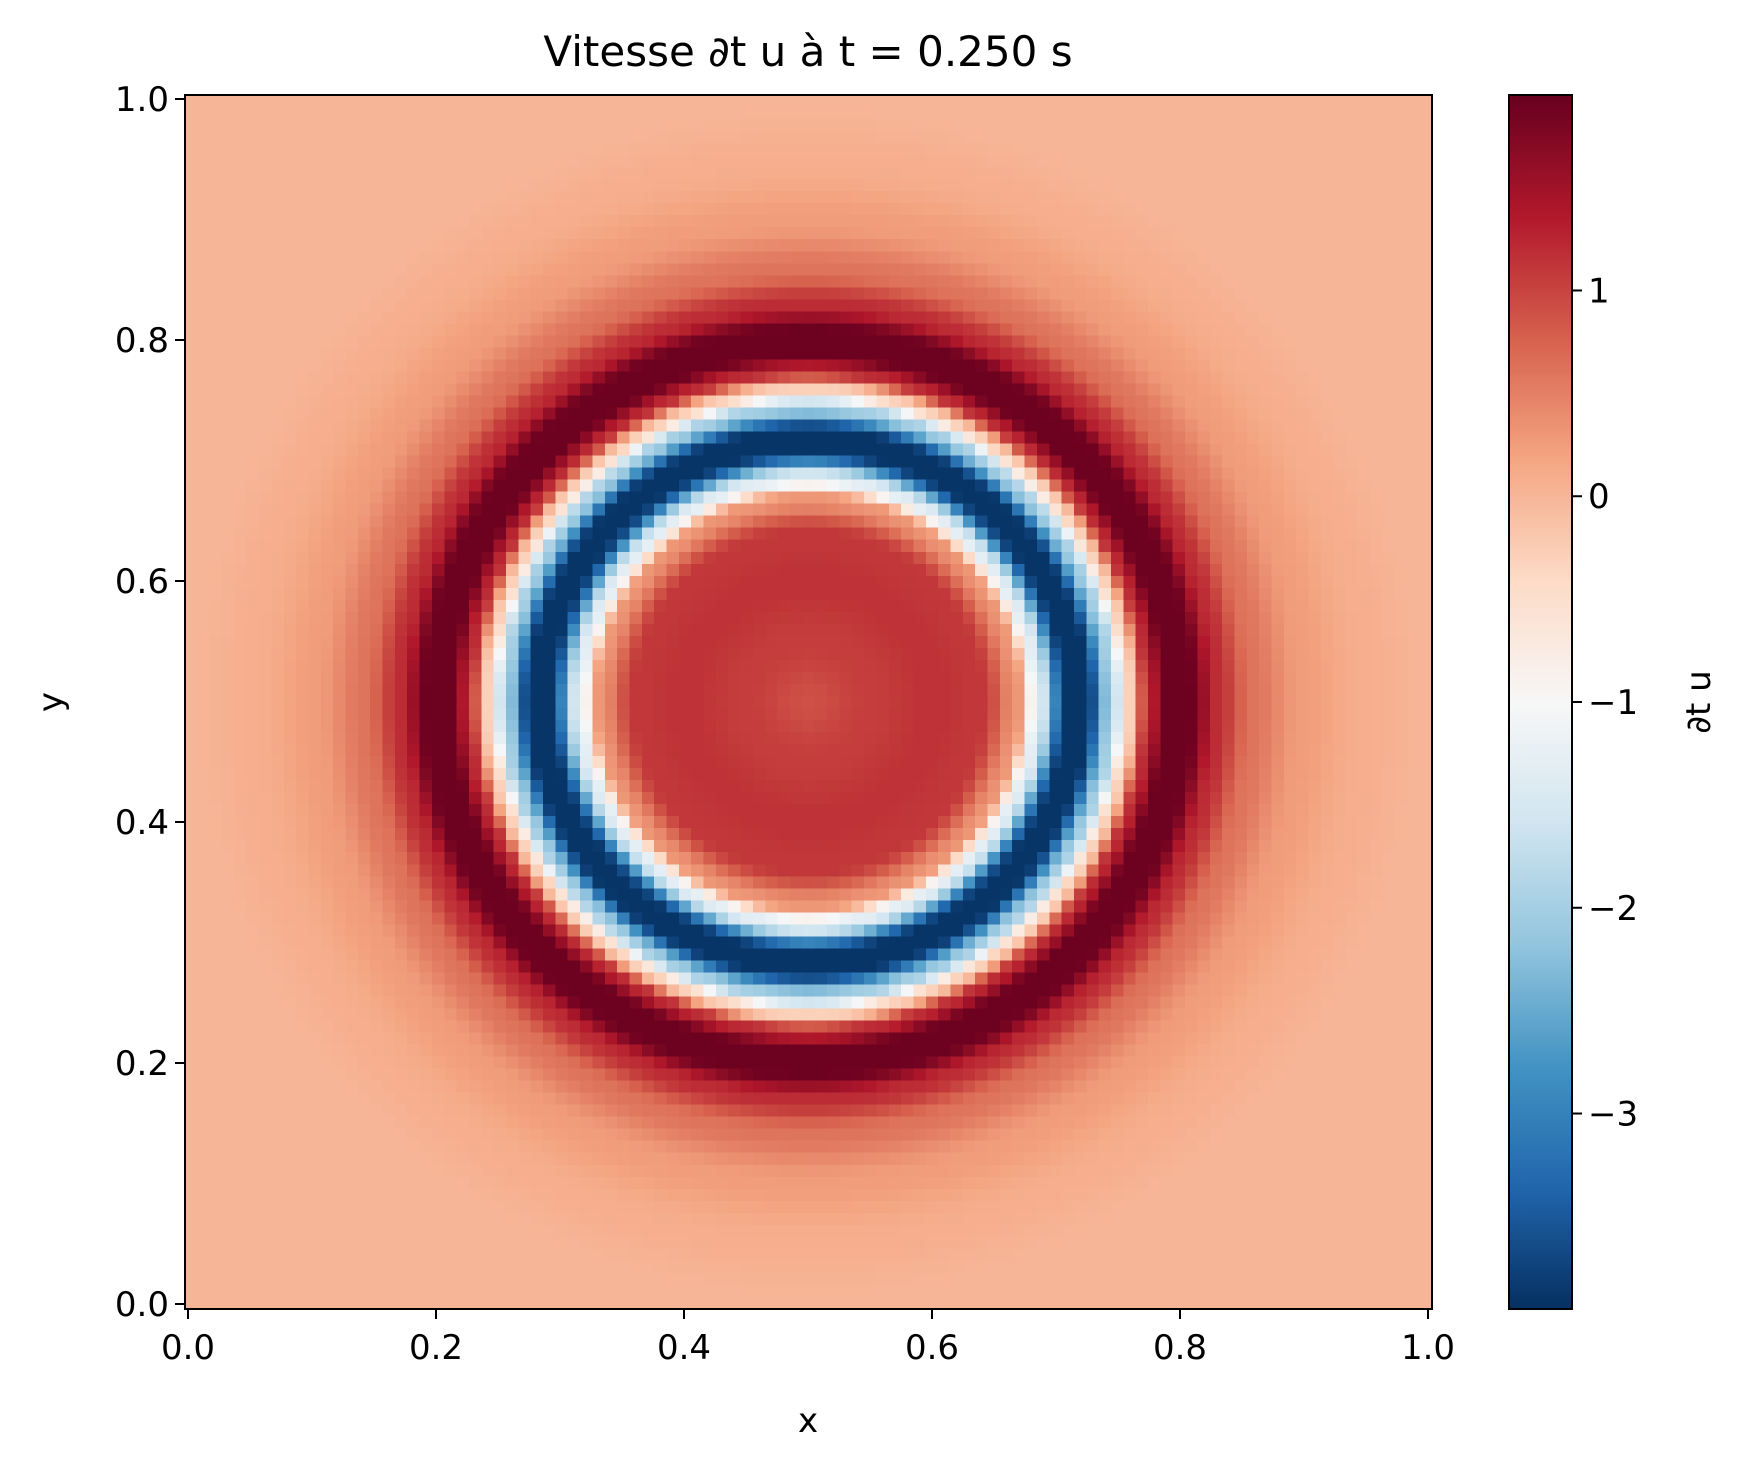  I want to click on colorbar: 1 0 −1 −2 −3 ∂t u, so click(1613, 702).